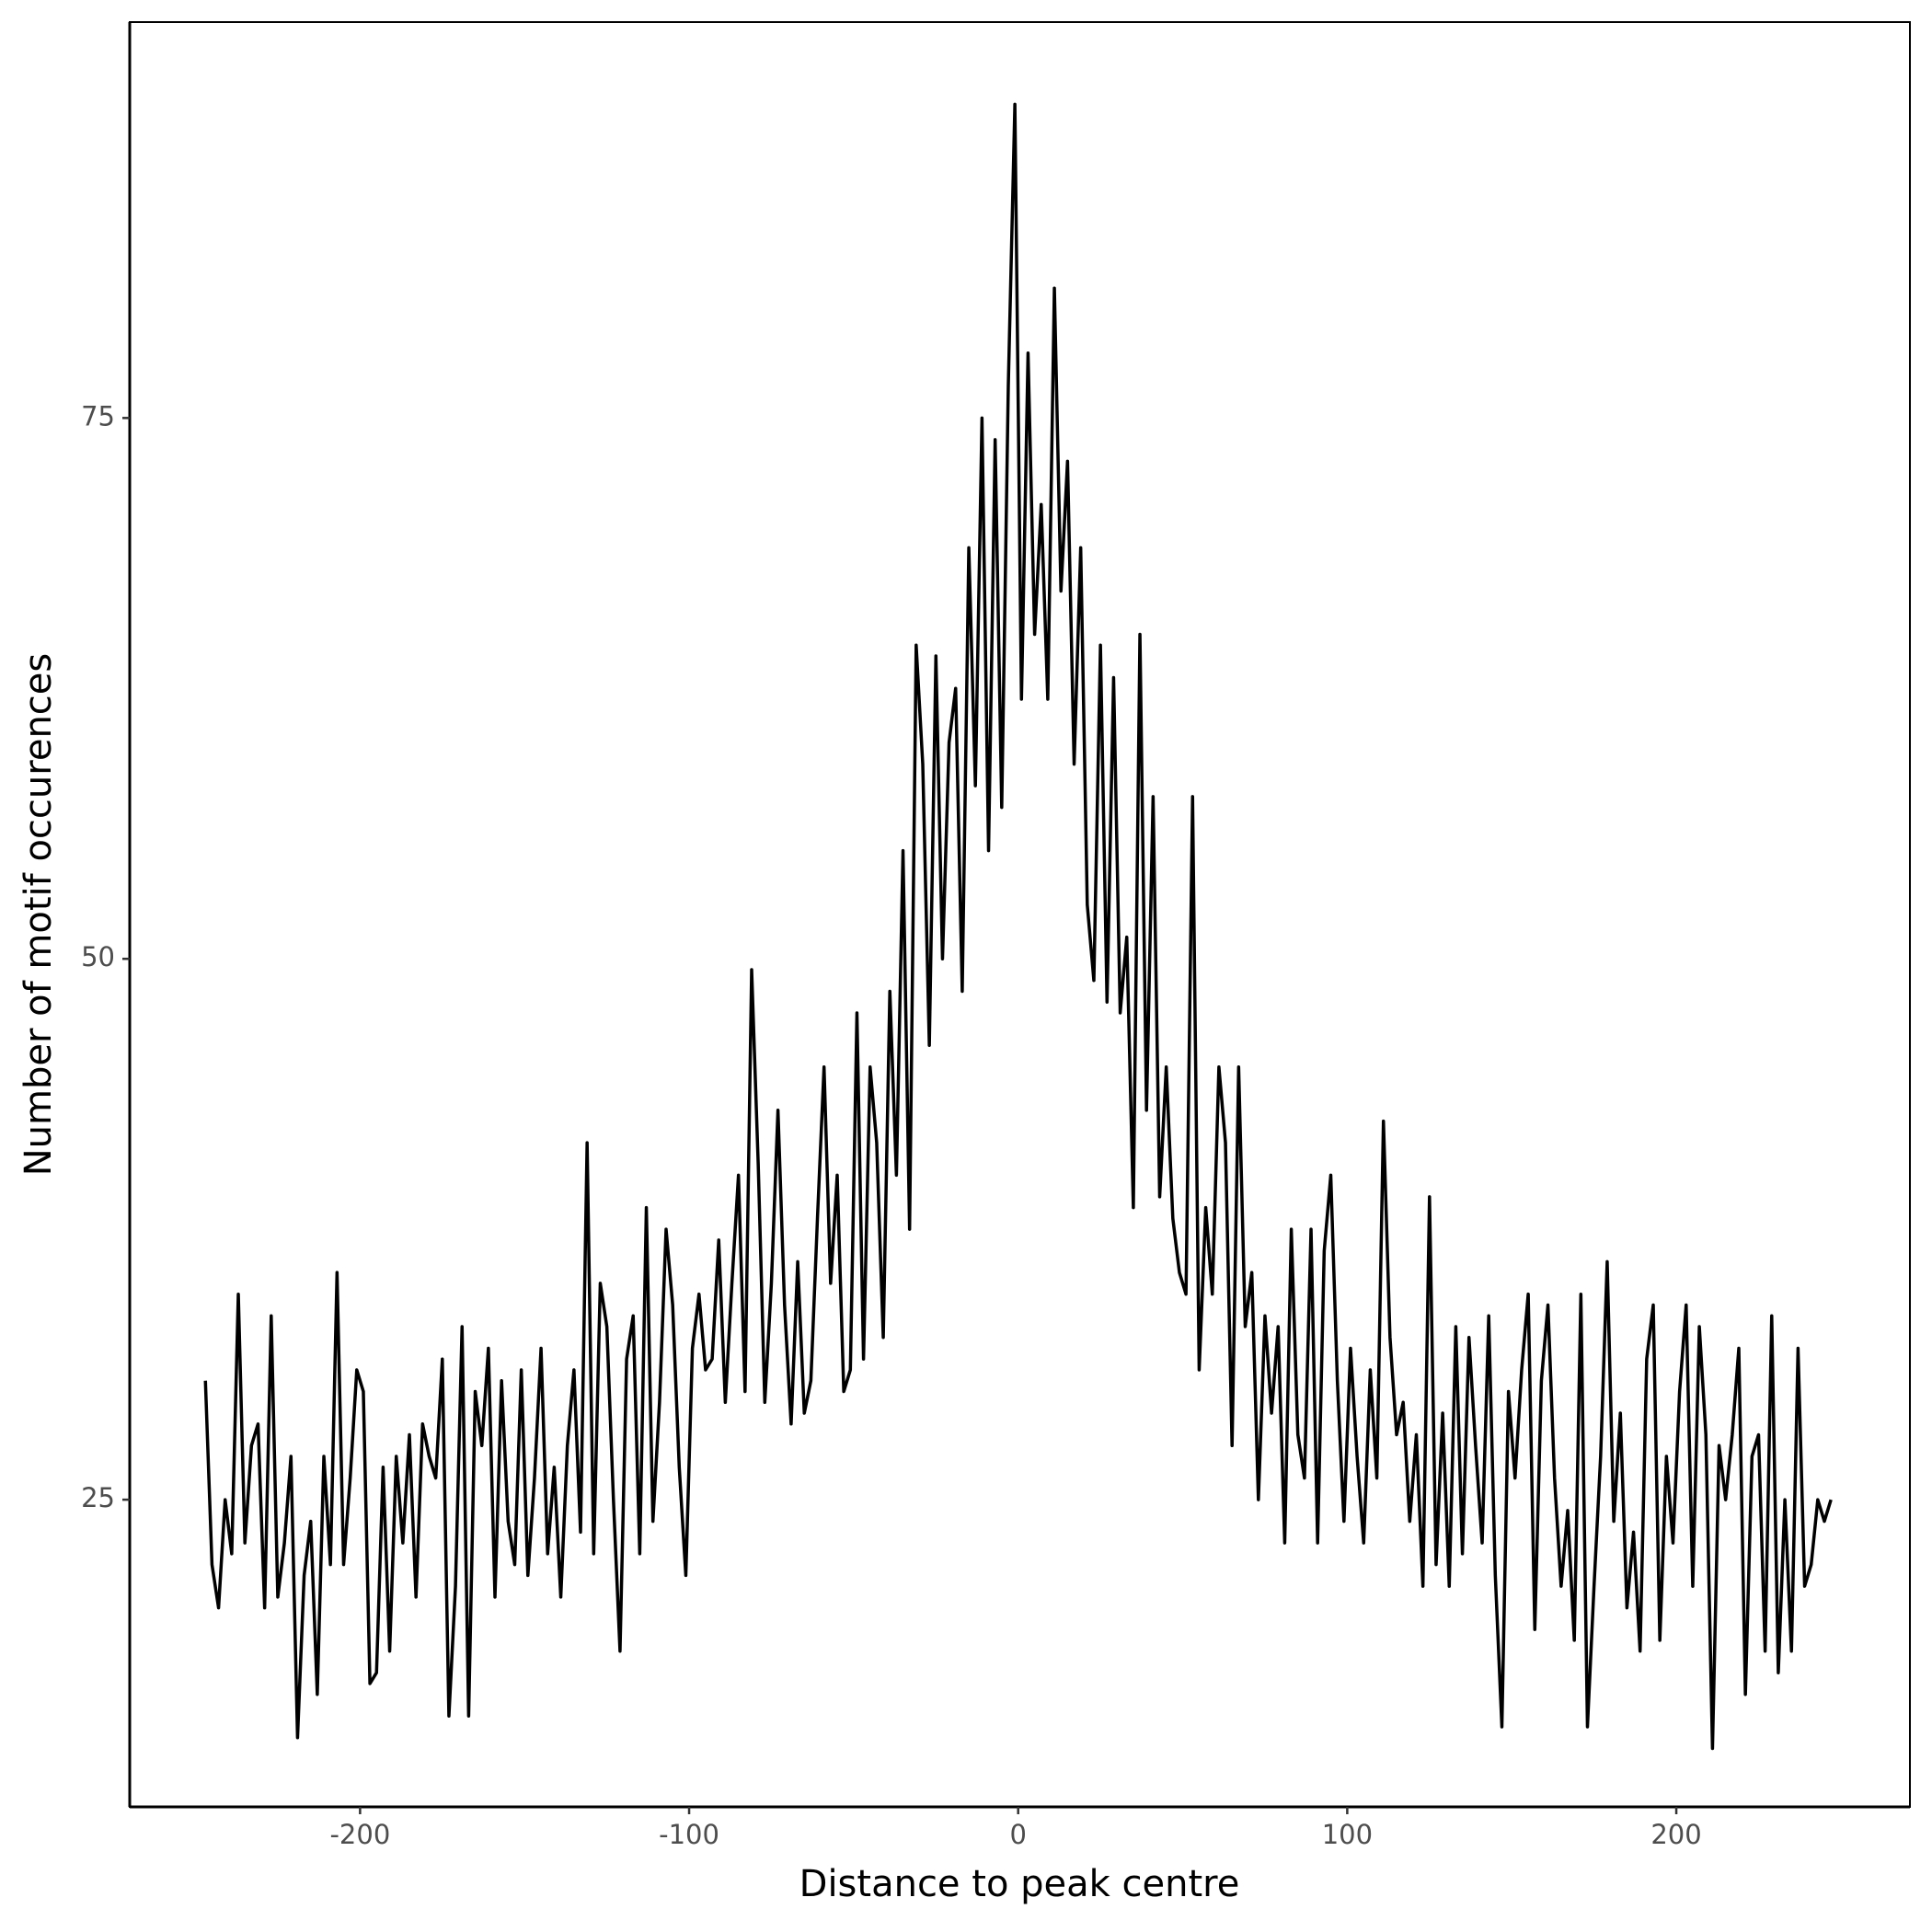  What do you see at coordinates (38, 914) in the screenshot?
I see `y-axis-title: Number of motif occurences` at bounding box center [38, 914].